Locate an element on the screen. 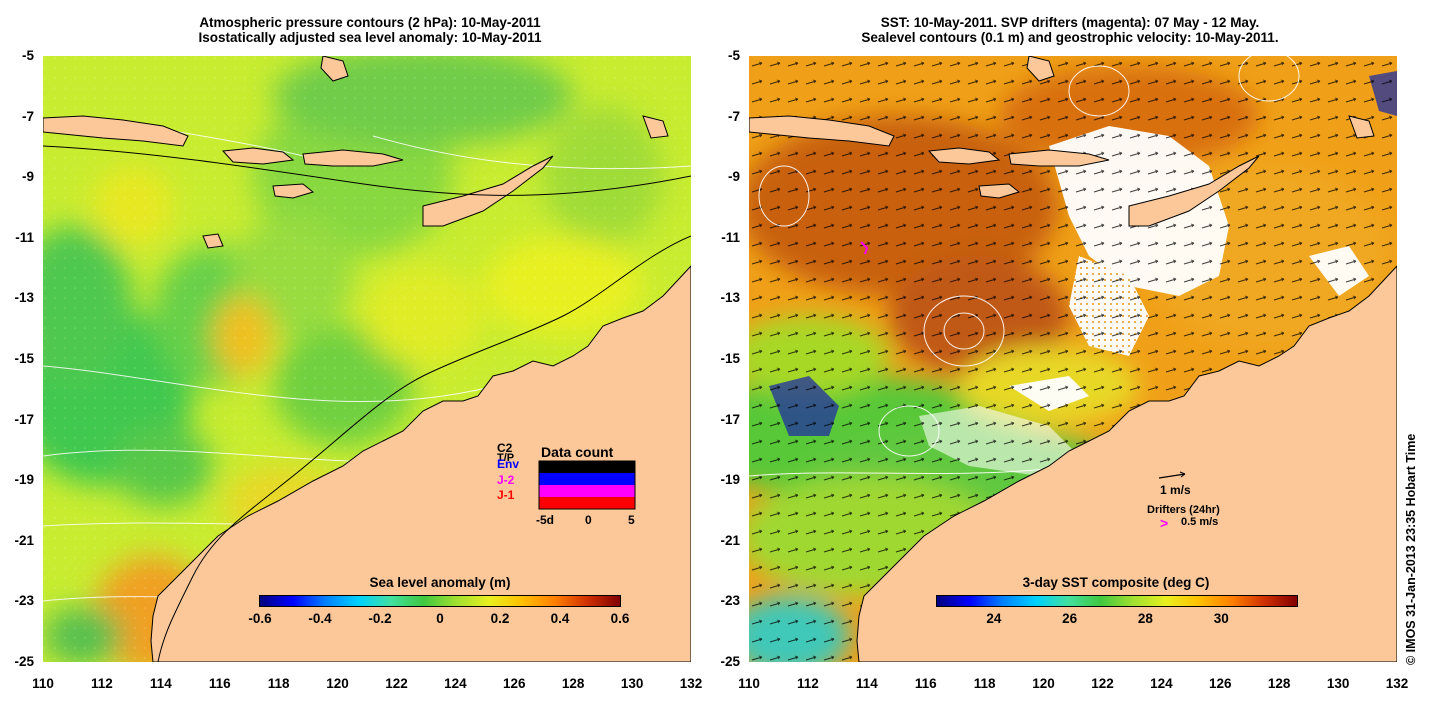 The image size is (1440, 710). right-lat-5: -15 is located at coordinates (730, 358).